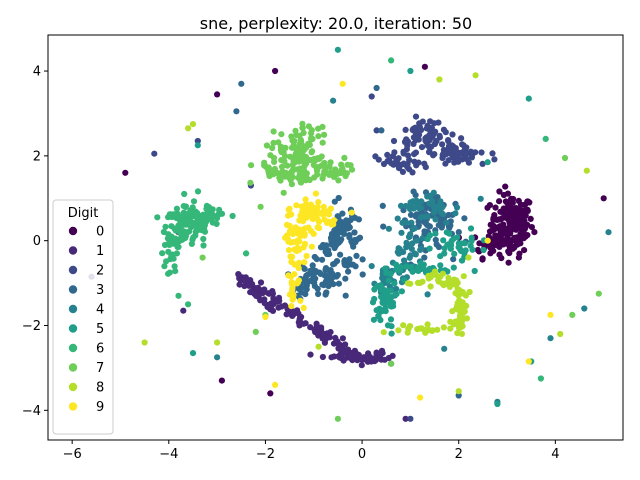  I want to click on y-axis: −4 −2 0 2 4, so click(35, 242).